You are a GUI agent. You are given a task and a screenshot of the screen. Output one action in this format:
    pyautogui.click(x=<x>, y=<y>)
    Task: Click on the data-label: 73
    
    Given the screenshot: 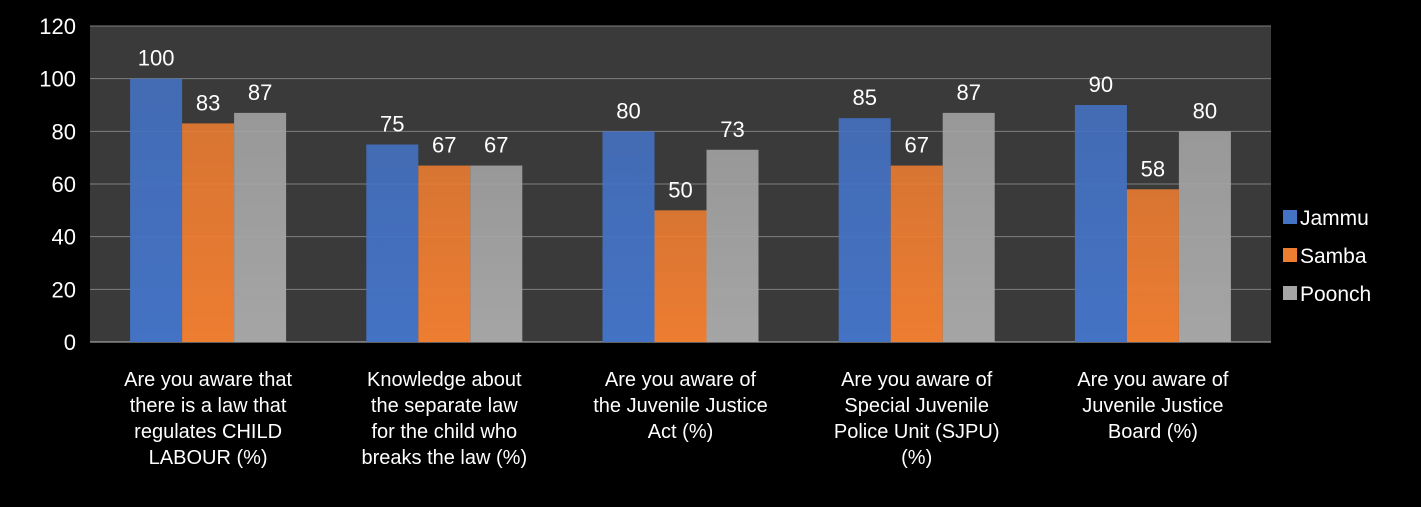 What is the action you would take?
    pyautogui.click(x=732, y=129)
    